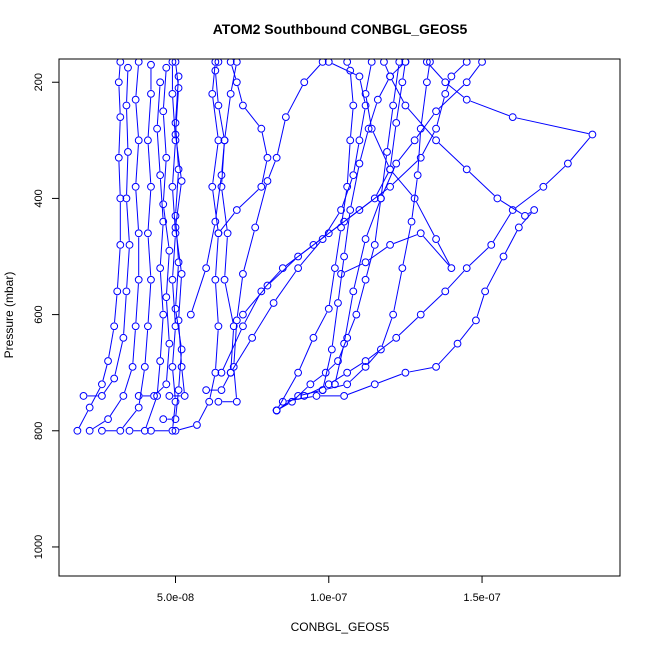 The height and width of the screenshot is (650, 650). Describe the element at coordinates (175, 598) in the screenshot. I see `x-tick-label: 5.0e-08` at that location.